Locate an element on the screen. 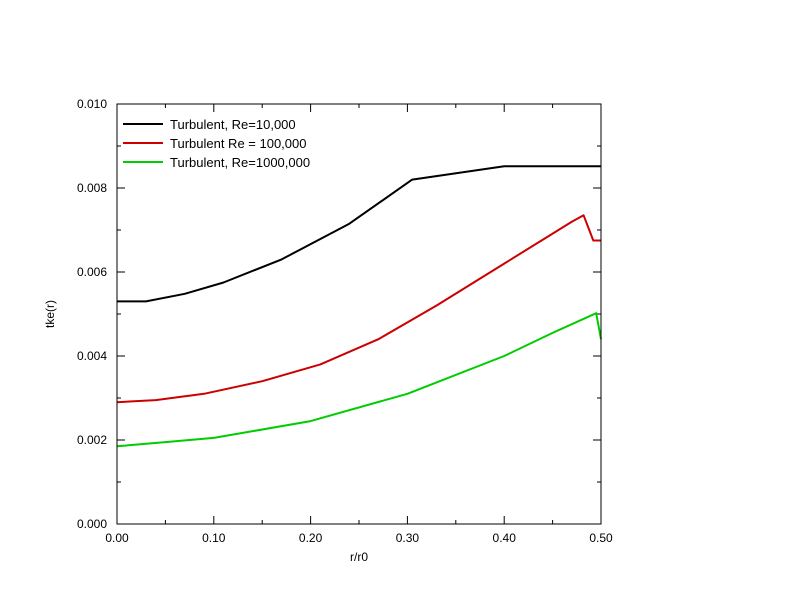  legend-label: Turbulent, Re=1000,000 is located at coordinates (240, 162).